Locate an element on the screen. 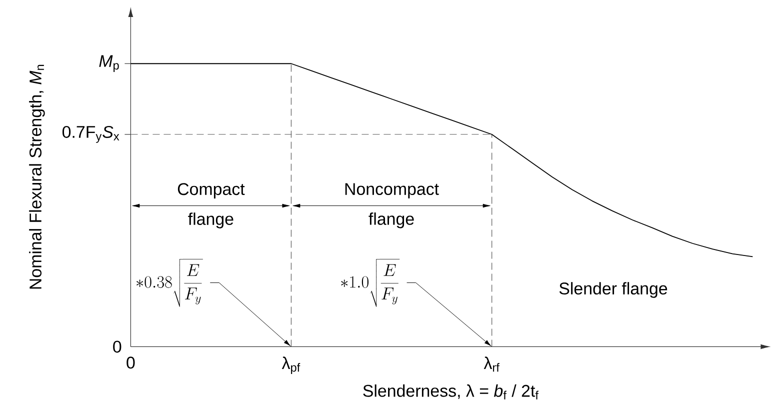 The height and width of the screenshot is (417, 774). text: 0 is located at coordinates (117, 346).